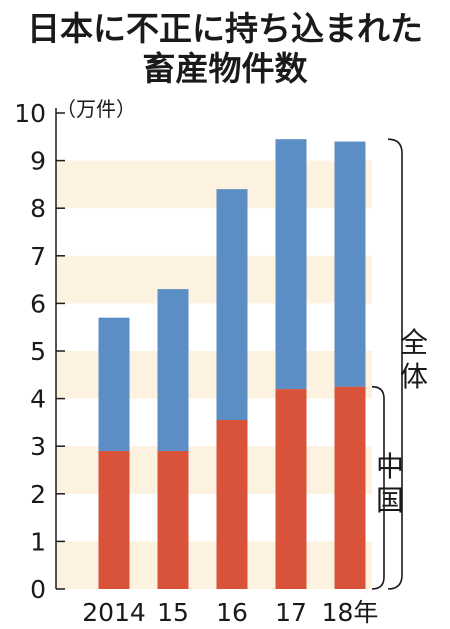 The height and width of the screenshot is (629, 450). I want to click on y-tick-label-3: 3, so click(38, 446).